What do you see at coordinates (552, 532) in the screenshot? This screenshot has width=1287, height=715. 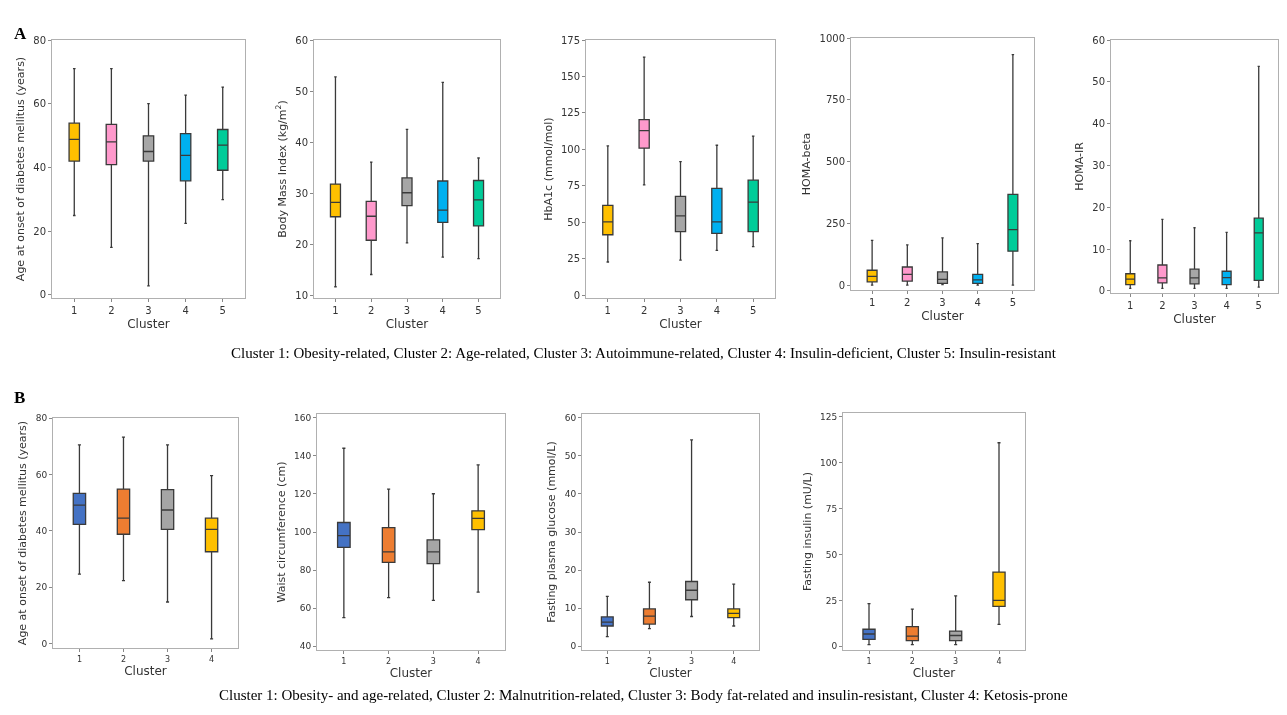 I see `y-axis-title: Fasting plasma glucose (mmol/L)` at bounding box center [552, 532].